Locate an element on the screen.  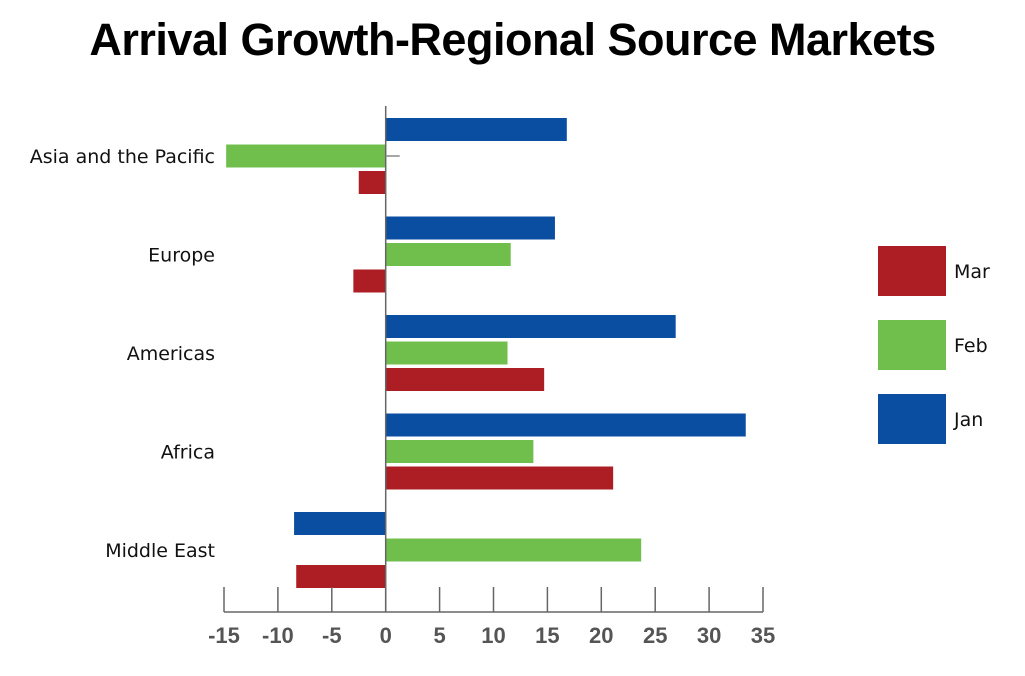
x-tick-label: 35 is located at coordinates (763, 635).